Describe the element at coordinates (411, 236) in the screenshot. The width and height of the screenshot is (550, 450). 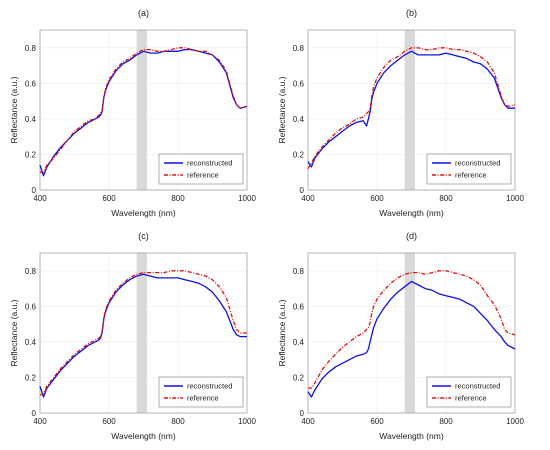
I see `panel-title: (d)` at that location.